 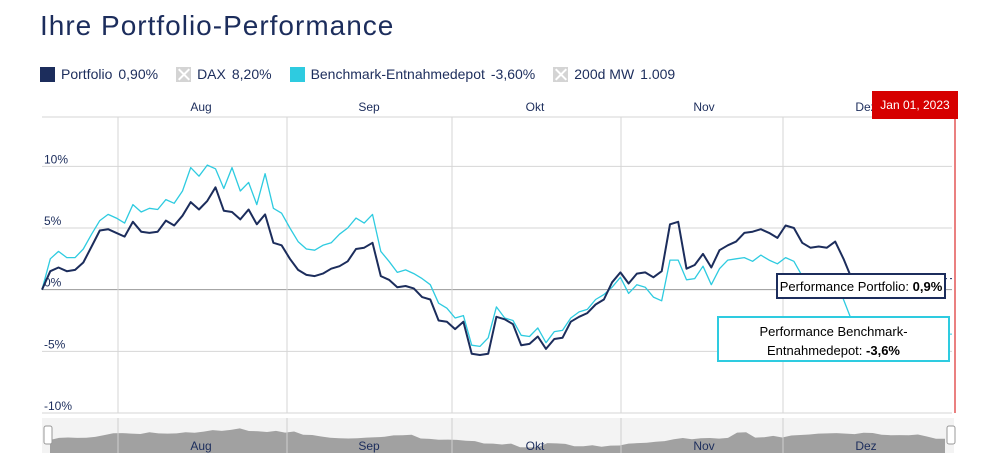 What do you see at coordinates (883, 350) in the screenshot?
I see `tooltip-benchmark-value: -3,6%` at bounding box center [883, 350].